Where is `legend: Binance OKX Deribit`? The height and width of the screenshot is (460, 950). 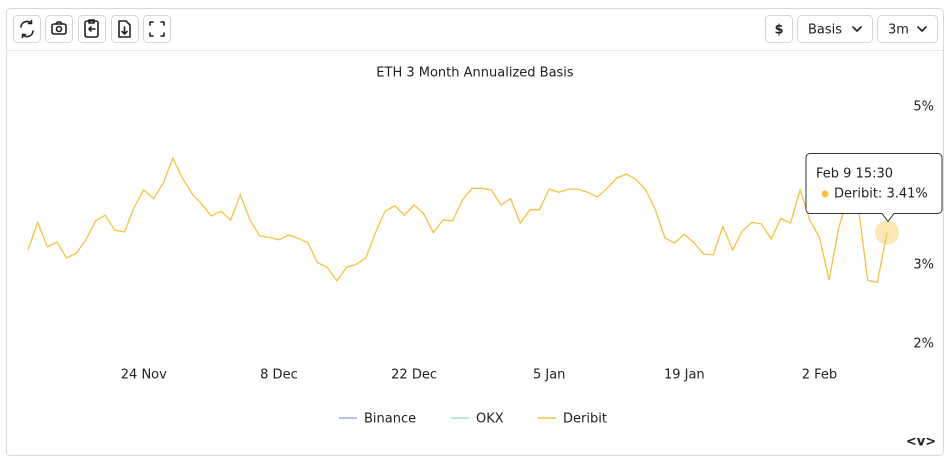 legend: Binance OKX Deribit is located at coordinates (473, 419).